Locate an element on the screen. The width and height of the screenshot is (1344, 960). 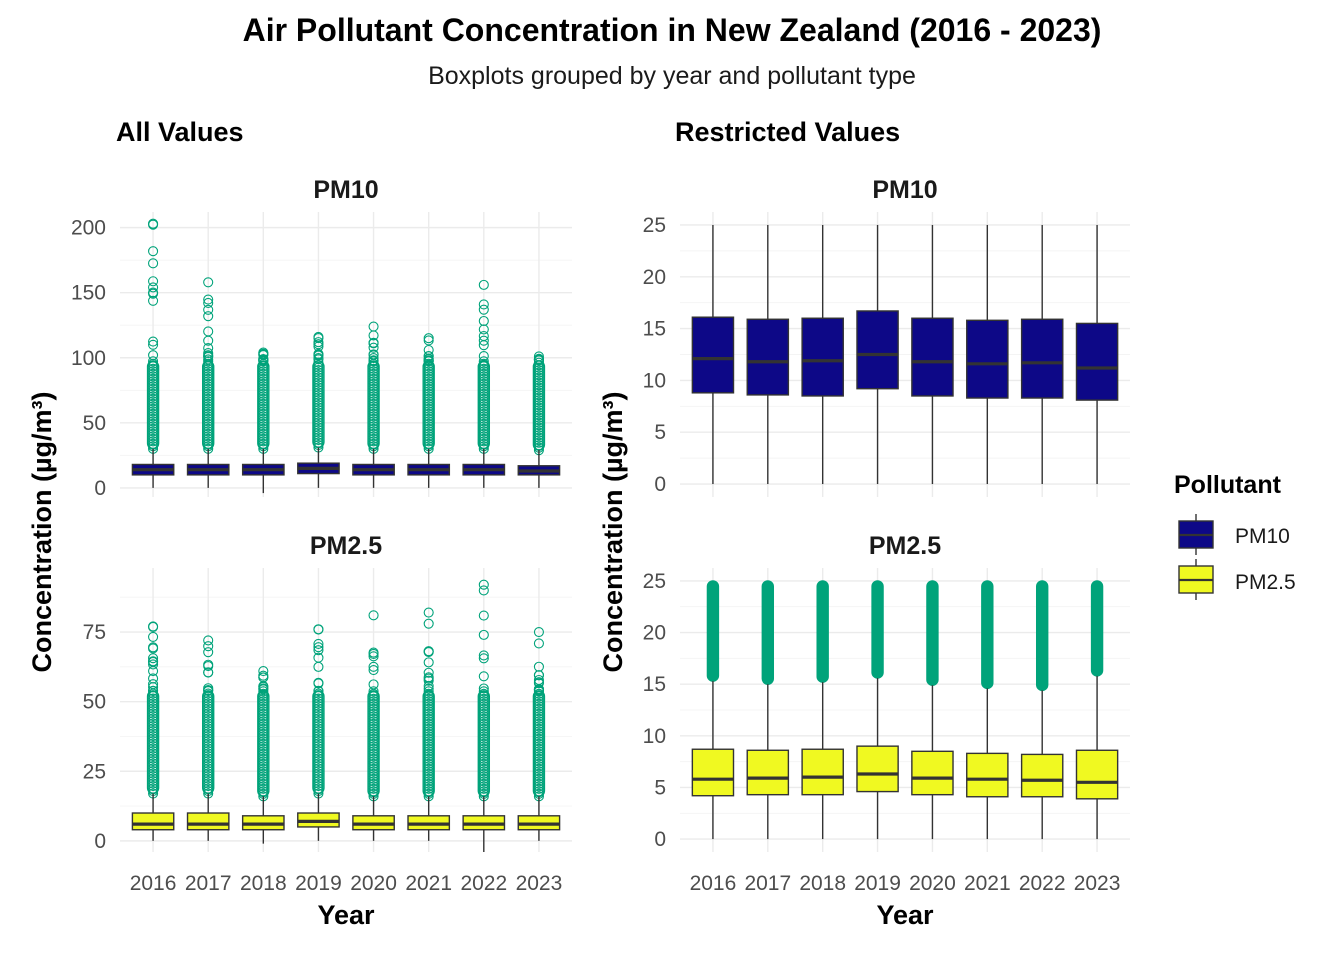
box-2022 is located at coordinates (484, 383).